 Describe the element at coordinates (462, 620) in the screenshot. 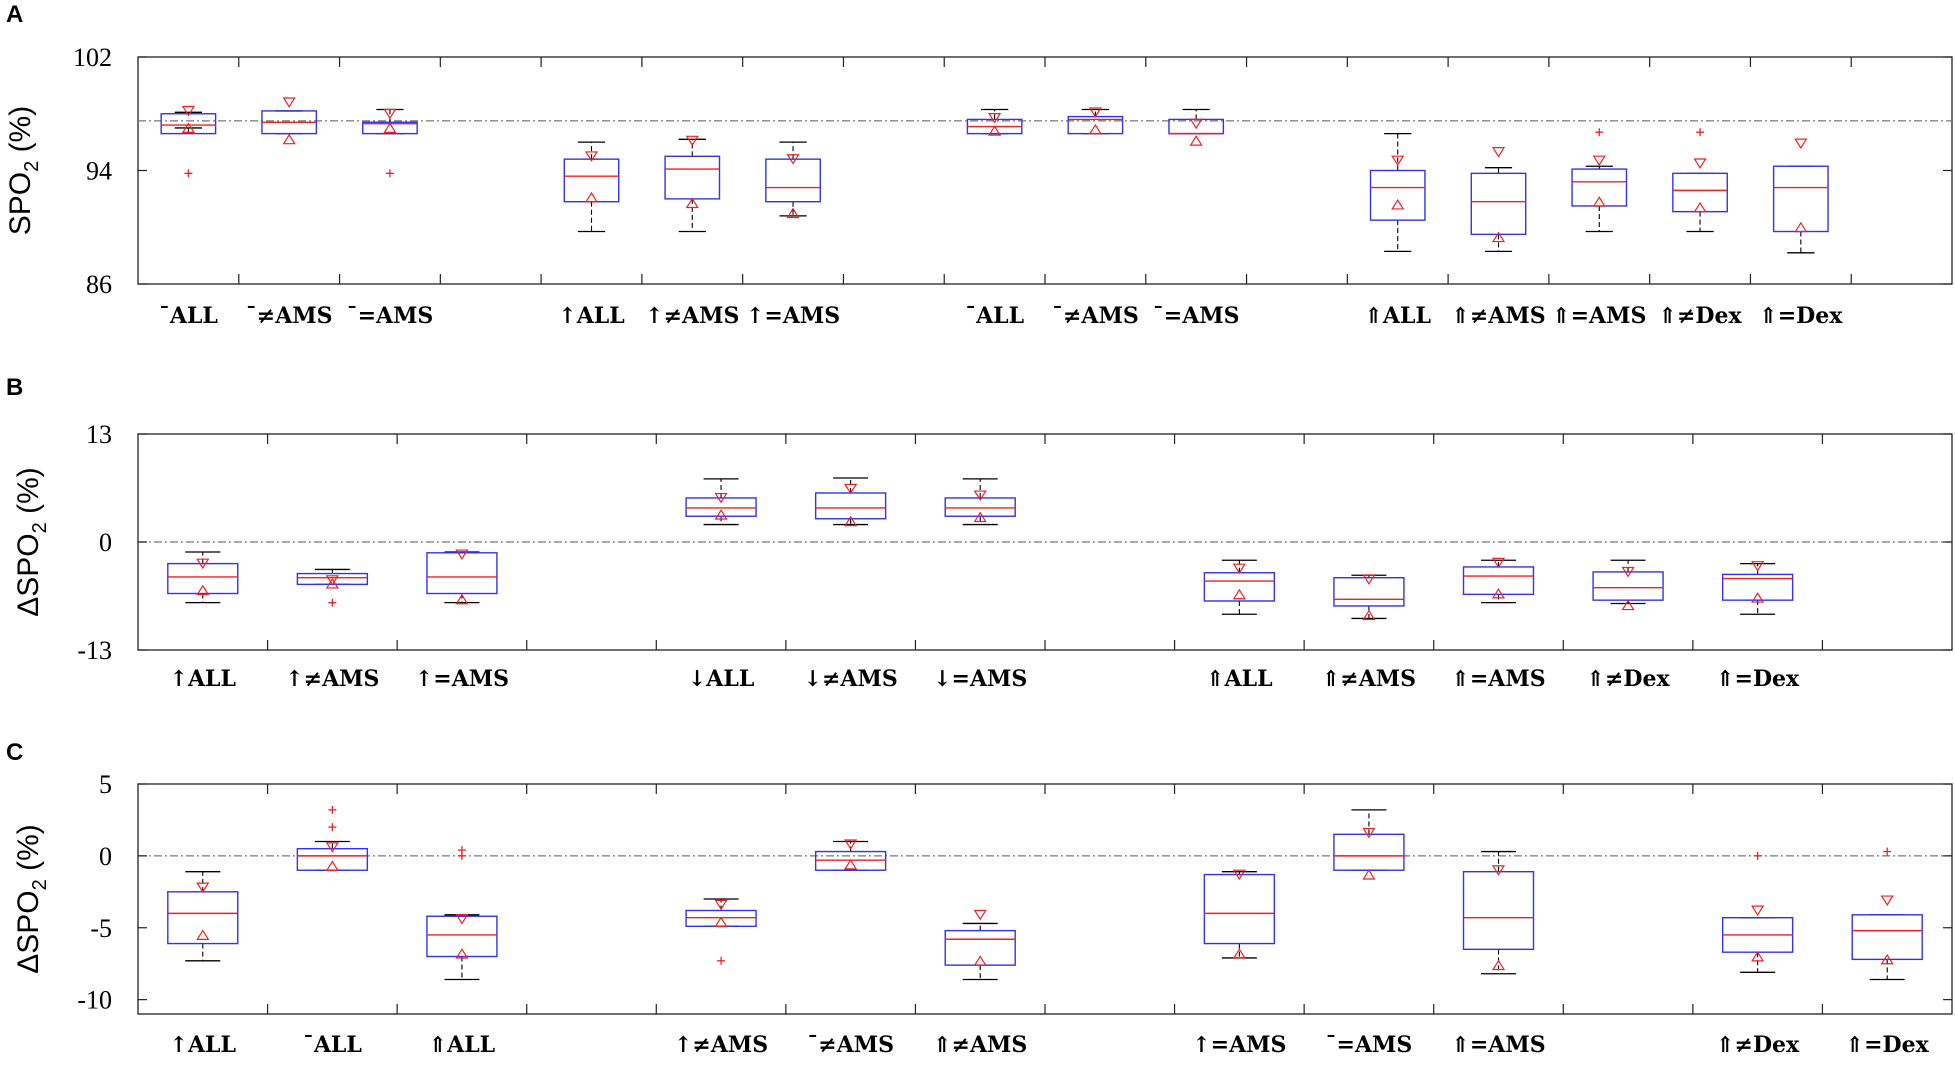

I see `box-↑=AMS: ↑=AMS` at that location.